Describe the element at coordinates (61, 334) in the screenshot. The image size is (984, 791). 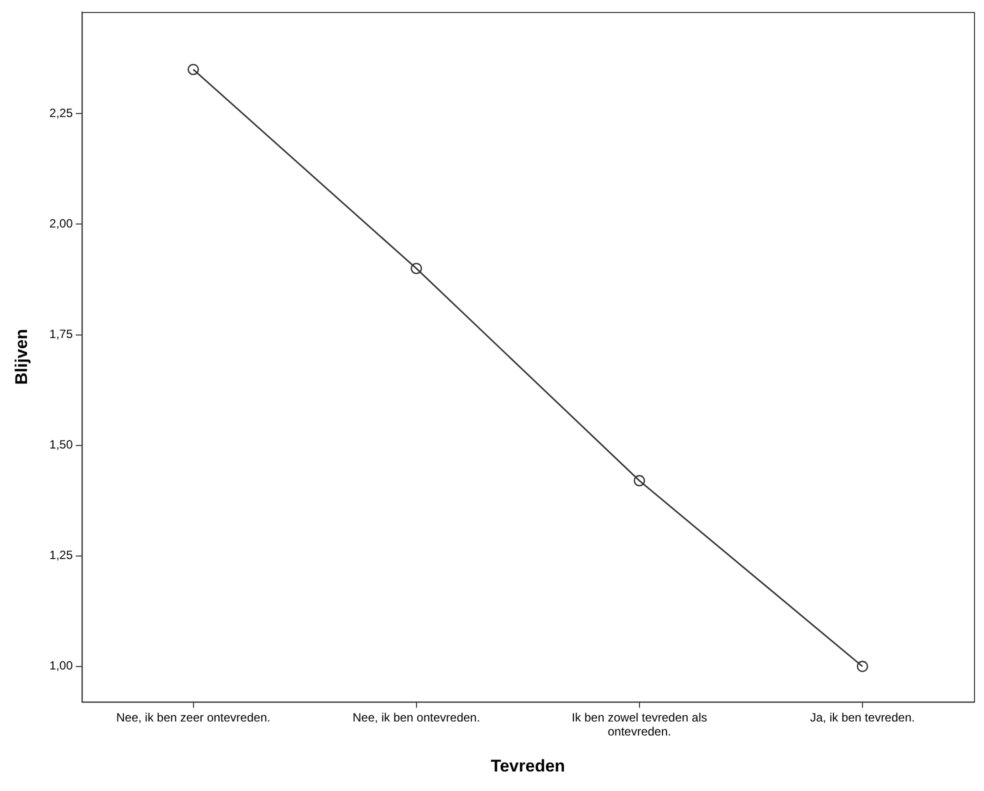
I see `y-tick-label: 1,75` at that location.